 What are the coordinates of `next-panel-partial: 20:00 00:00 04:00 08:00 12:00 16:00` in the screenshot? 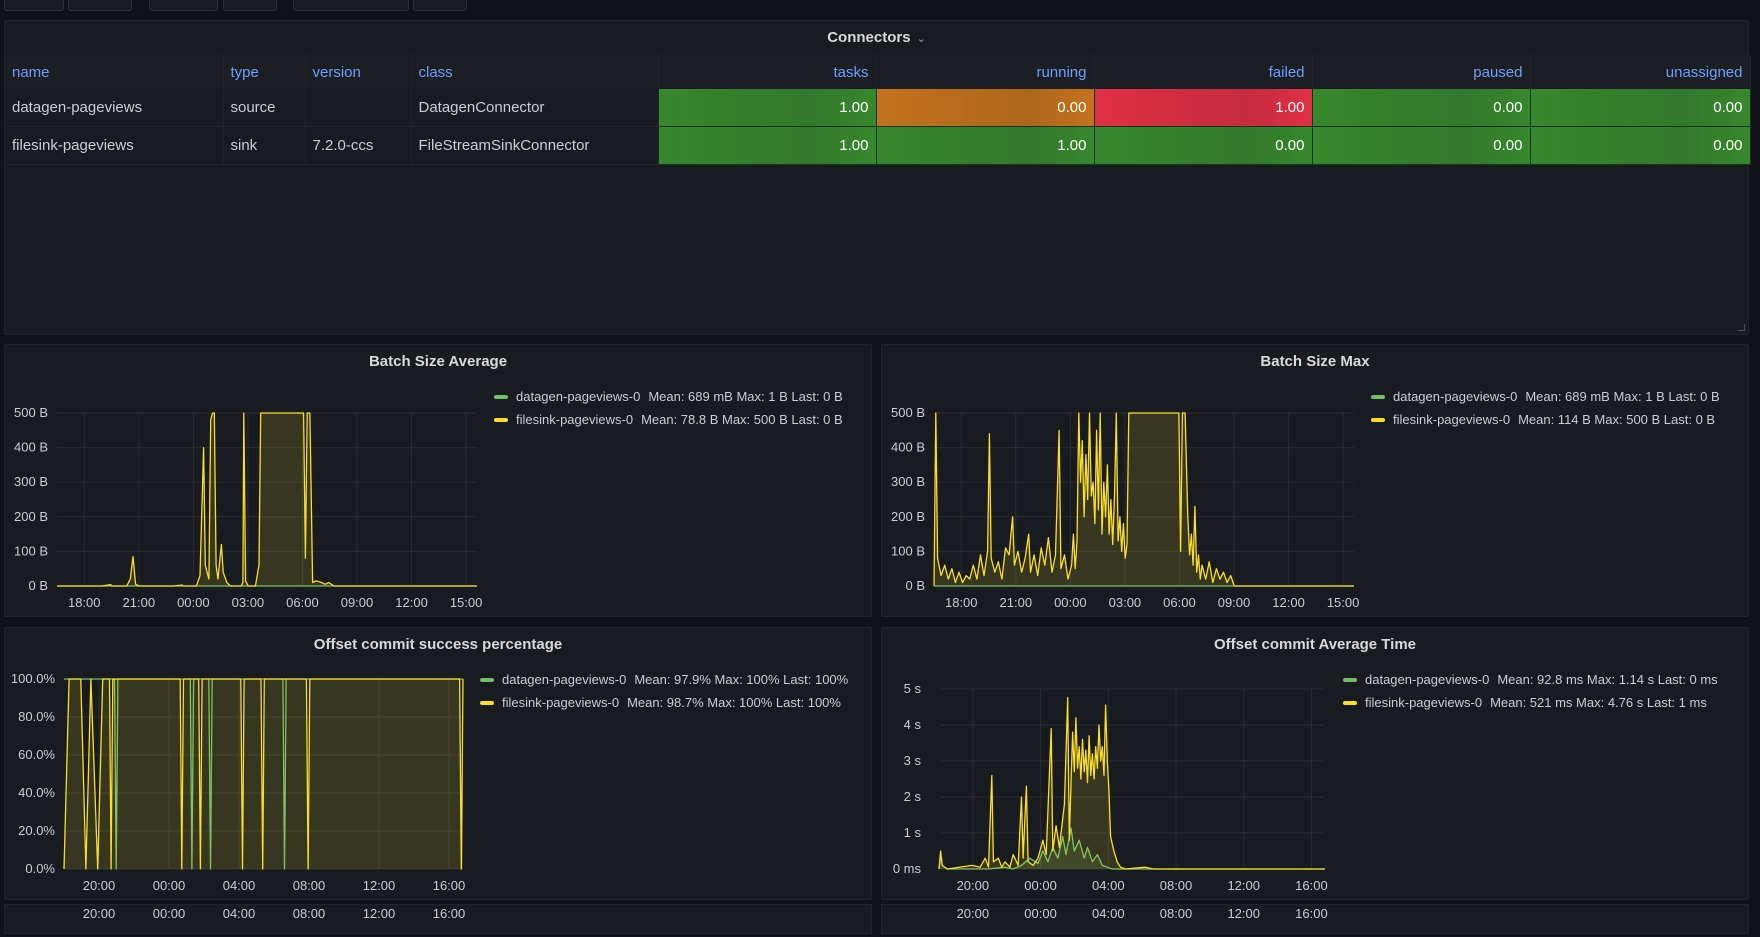 It's located at (438, 919).